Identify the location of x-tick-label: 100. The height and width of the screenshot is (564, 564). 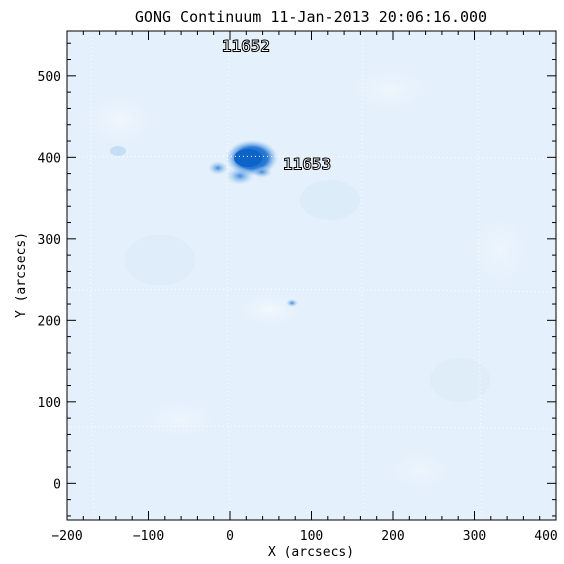
(311, 536).